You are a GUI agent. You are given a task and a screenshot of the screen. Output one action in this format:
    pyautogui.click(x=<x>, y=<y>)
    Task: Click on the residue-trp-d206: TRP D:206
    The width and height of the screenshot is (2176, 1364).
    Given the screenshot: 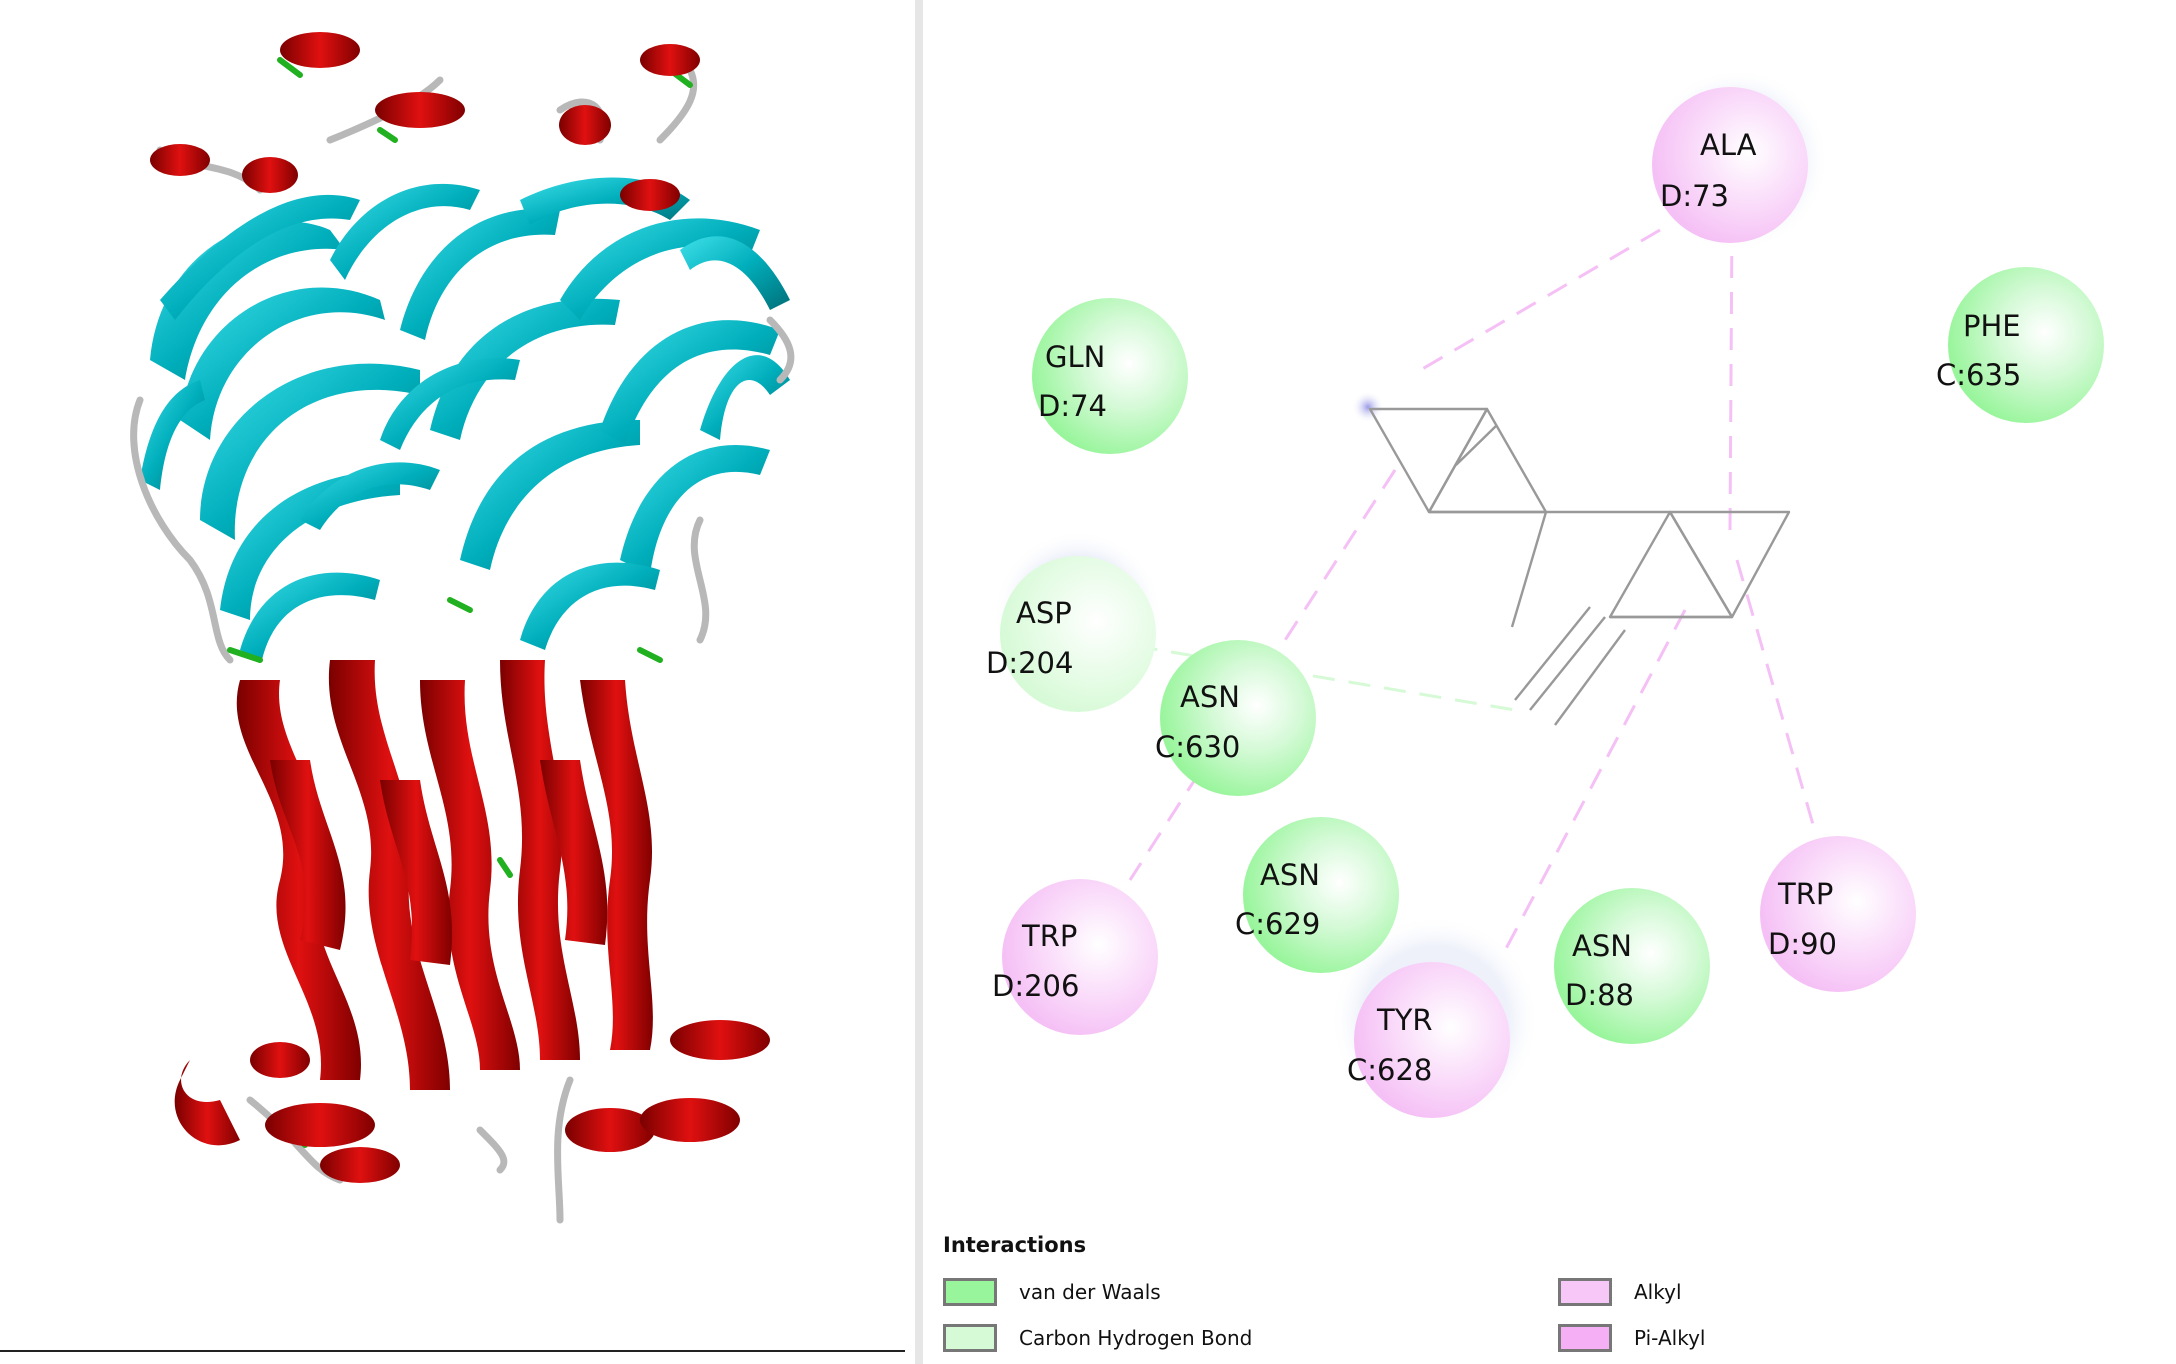 What is the action you would take?
    pyautogui.click(x=1075, y=957)
    